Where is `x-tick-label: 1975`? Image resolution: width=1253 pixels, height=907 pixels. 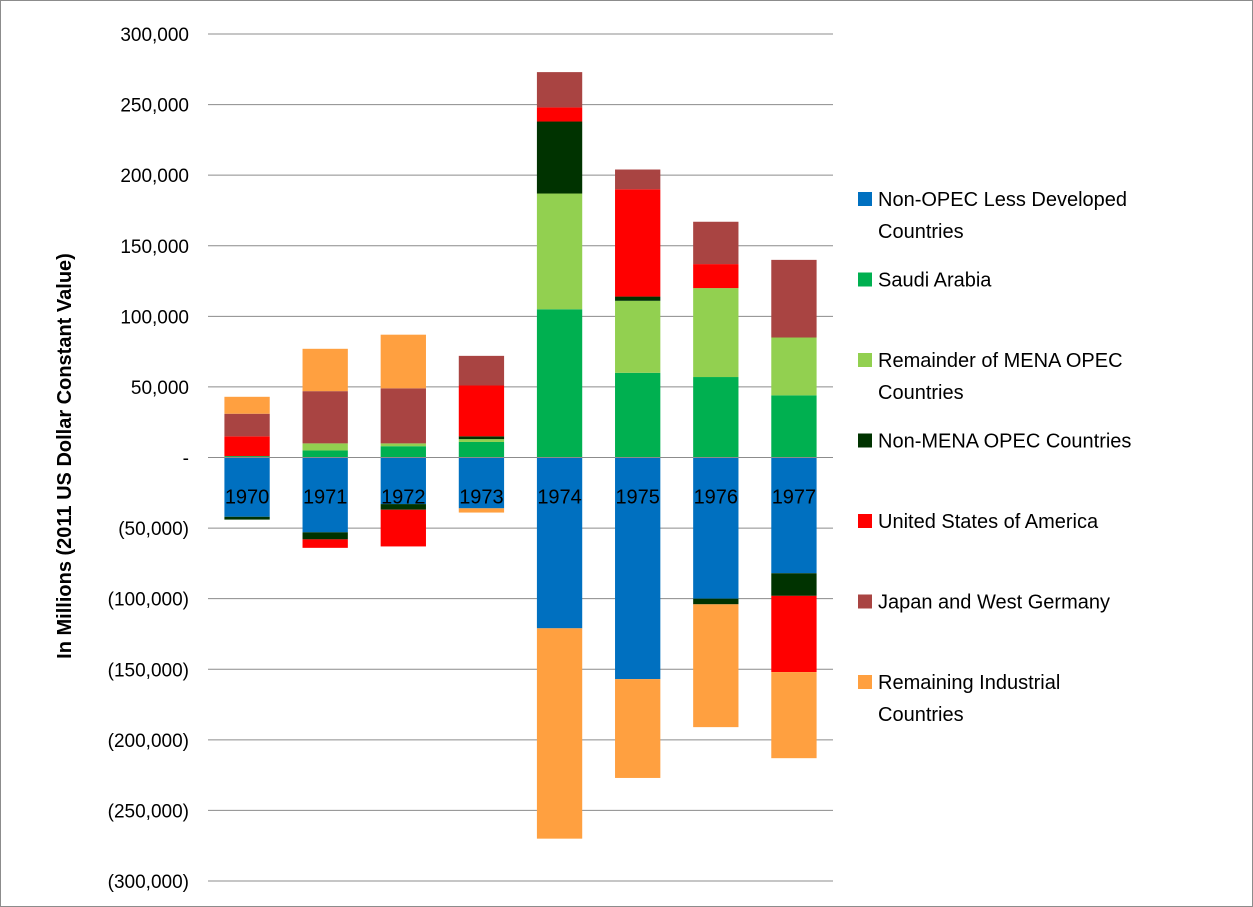
x-tick-label: 1975 is located at coordinates (637, 498).